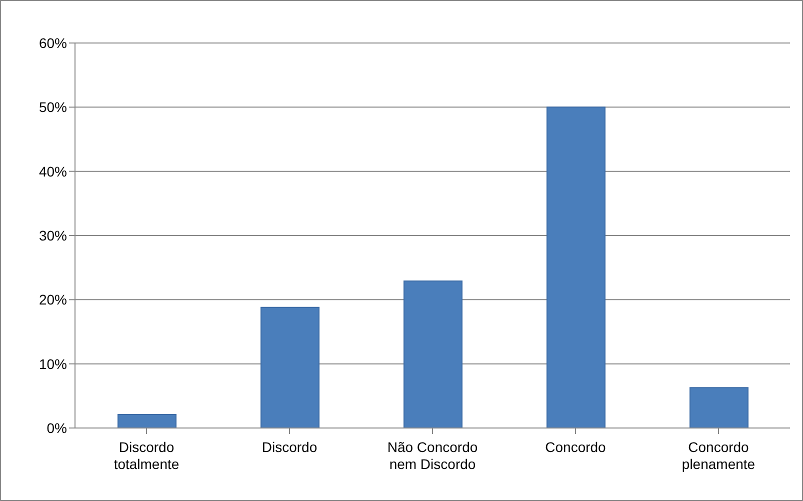 The height and width of the screenshot is (501, 803). Describe the element at coordinates (52, 235) in the screenshot. I see `y-tick-label: 30%` at that location.